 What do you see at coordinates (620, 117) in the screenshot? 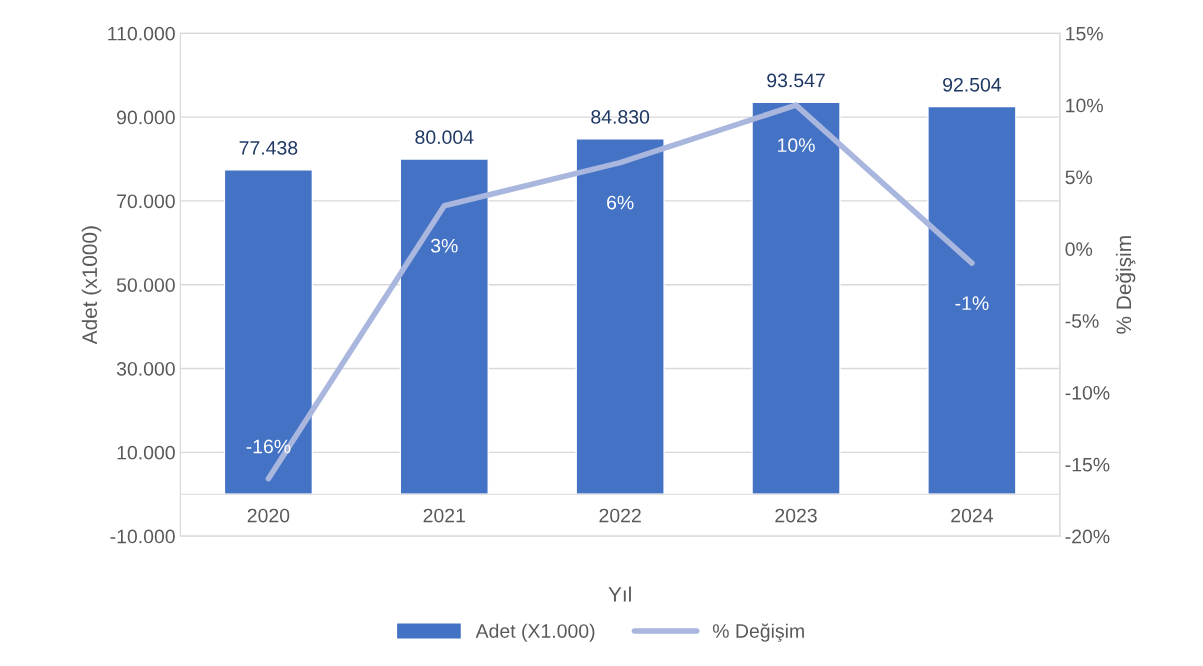
I see `data-label: 84.830` at bounding box center [620, 117].